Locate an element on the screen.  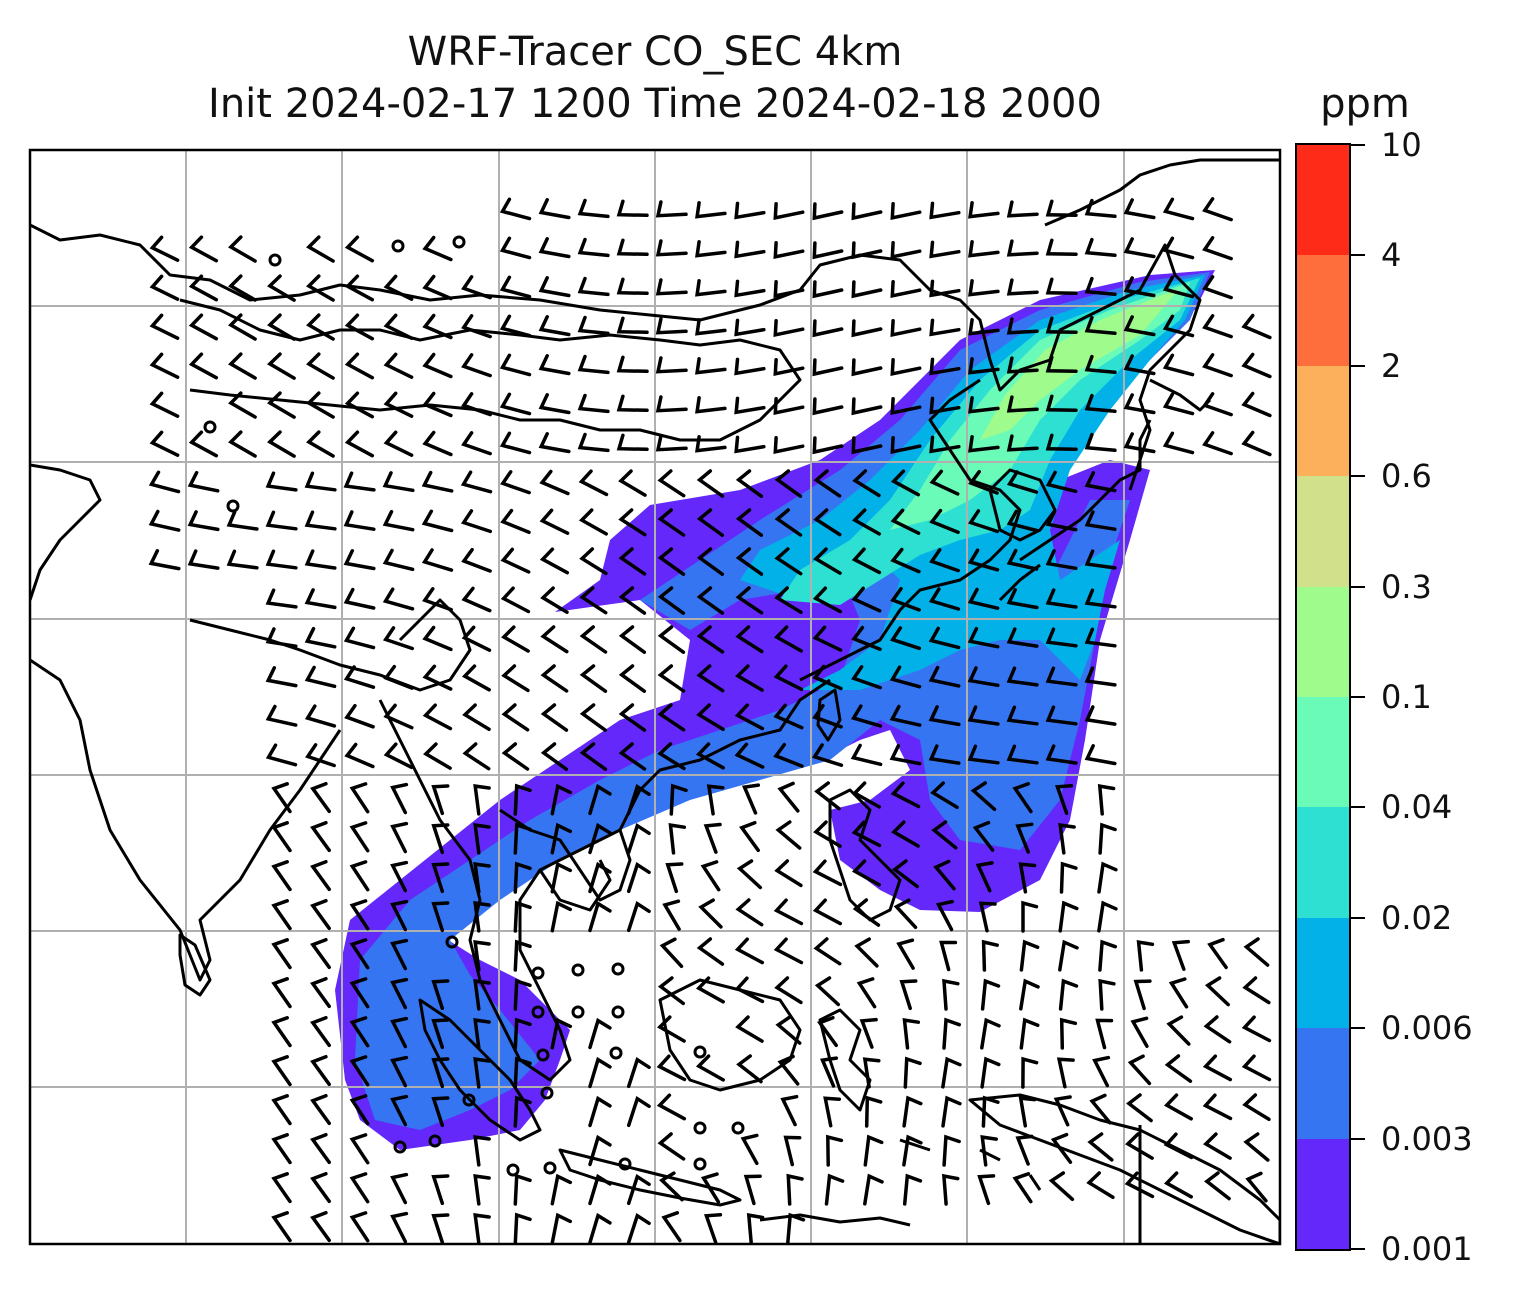
island-sumatra is located at coordinates (480, 1070).